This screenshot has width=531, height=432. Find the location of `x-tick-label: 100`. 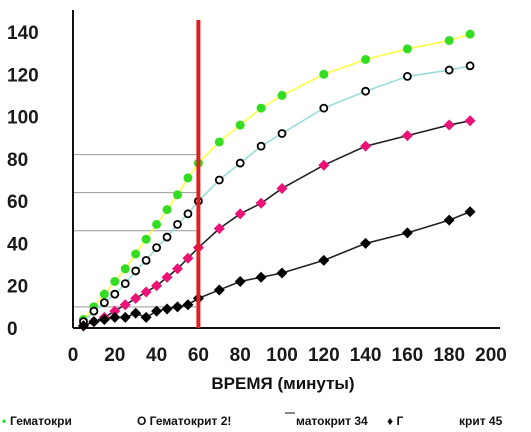

x-tick-label: 100 is located at coordinates (282, 355).